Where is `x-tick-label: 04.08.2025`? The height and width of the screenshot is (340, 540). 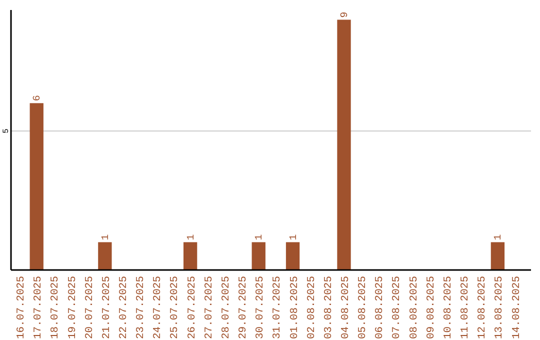
x-tick-label: 04.08.2025 is located at coordinates (346, 308).